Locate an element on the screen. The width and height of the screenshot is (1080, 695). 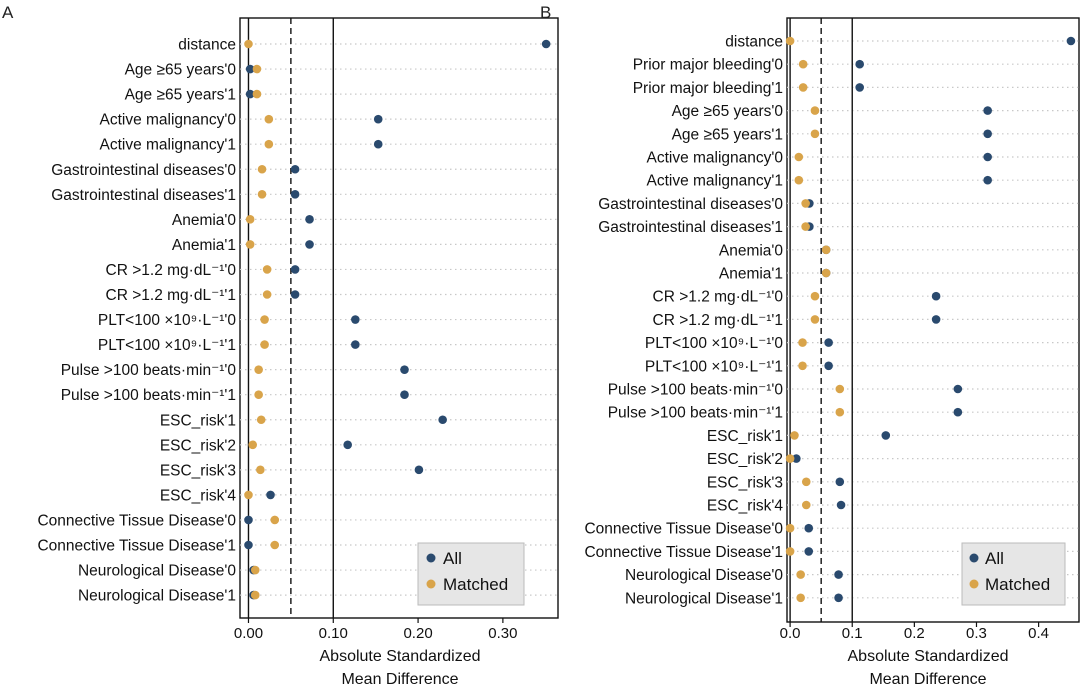
panel-b-row-label: Neurological Disease'1 is located at coordinates (704, 598).